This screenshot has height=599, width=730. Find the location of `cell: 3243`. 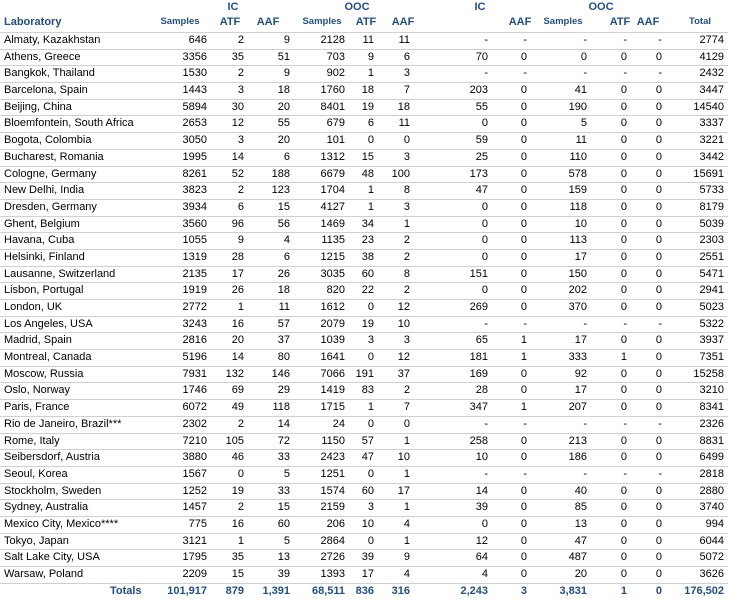

cell: 3243 is located at coordinates (194, 323).